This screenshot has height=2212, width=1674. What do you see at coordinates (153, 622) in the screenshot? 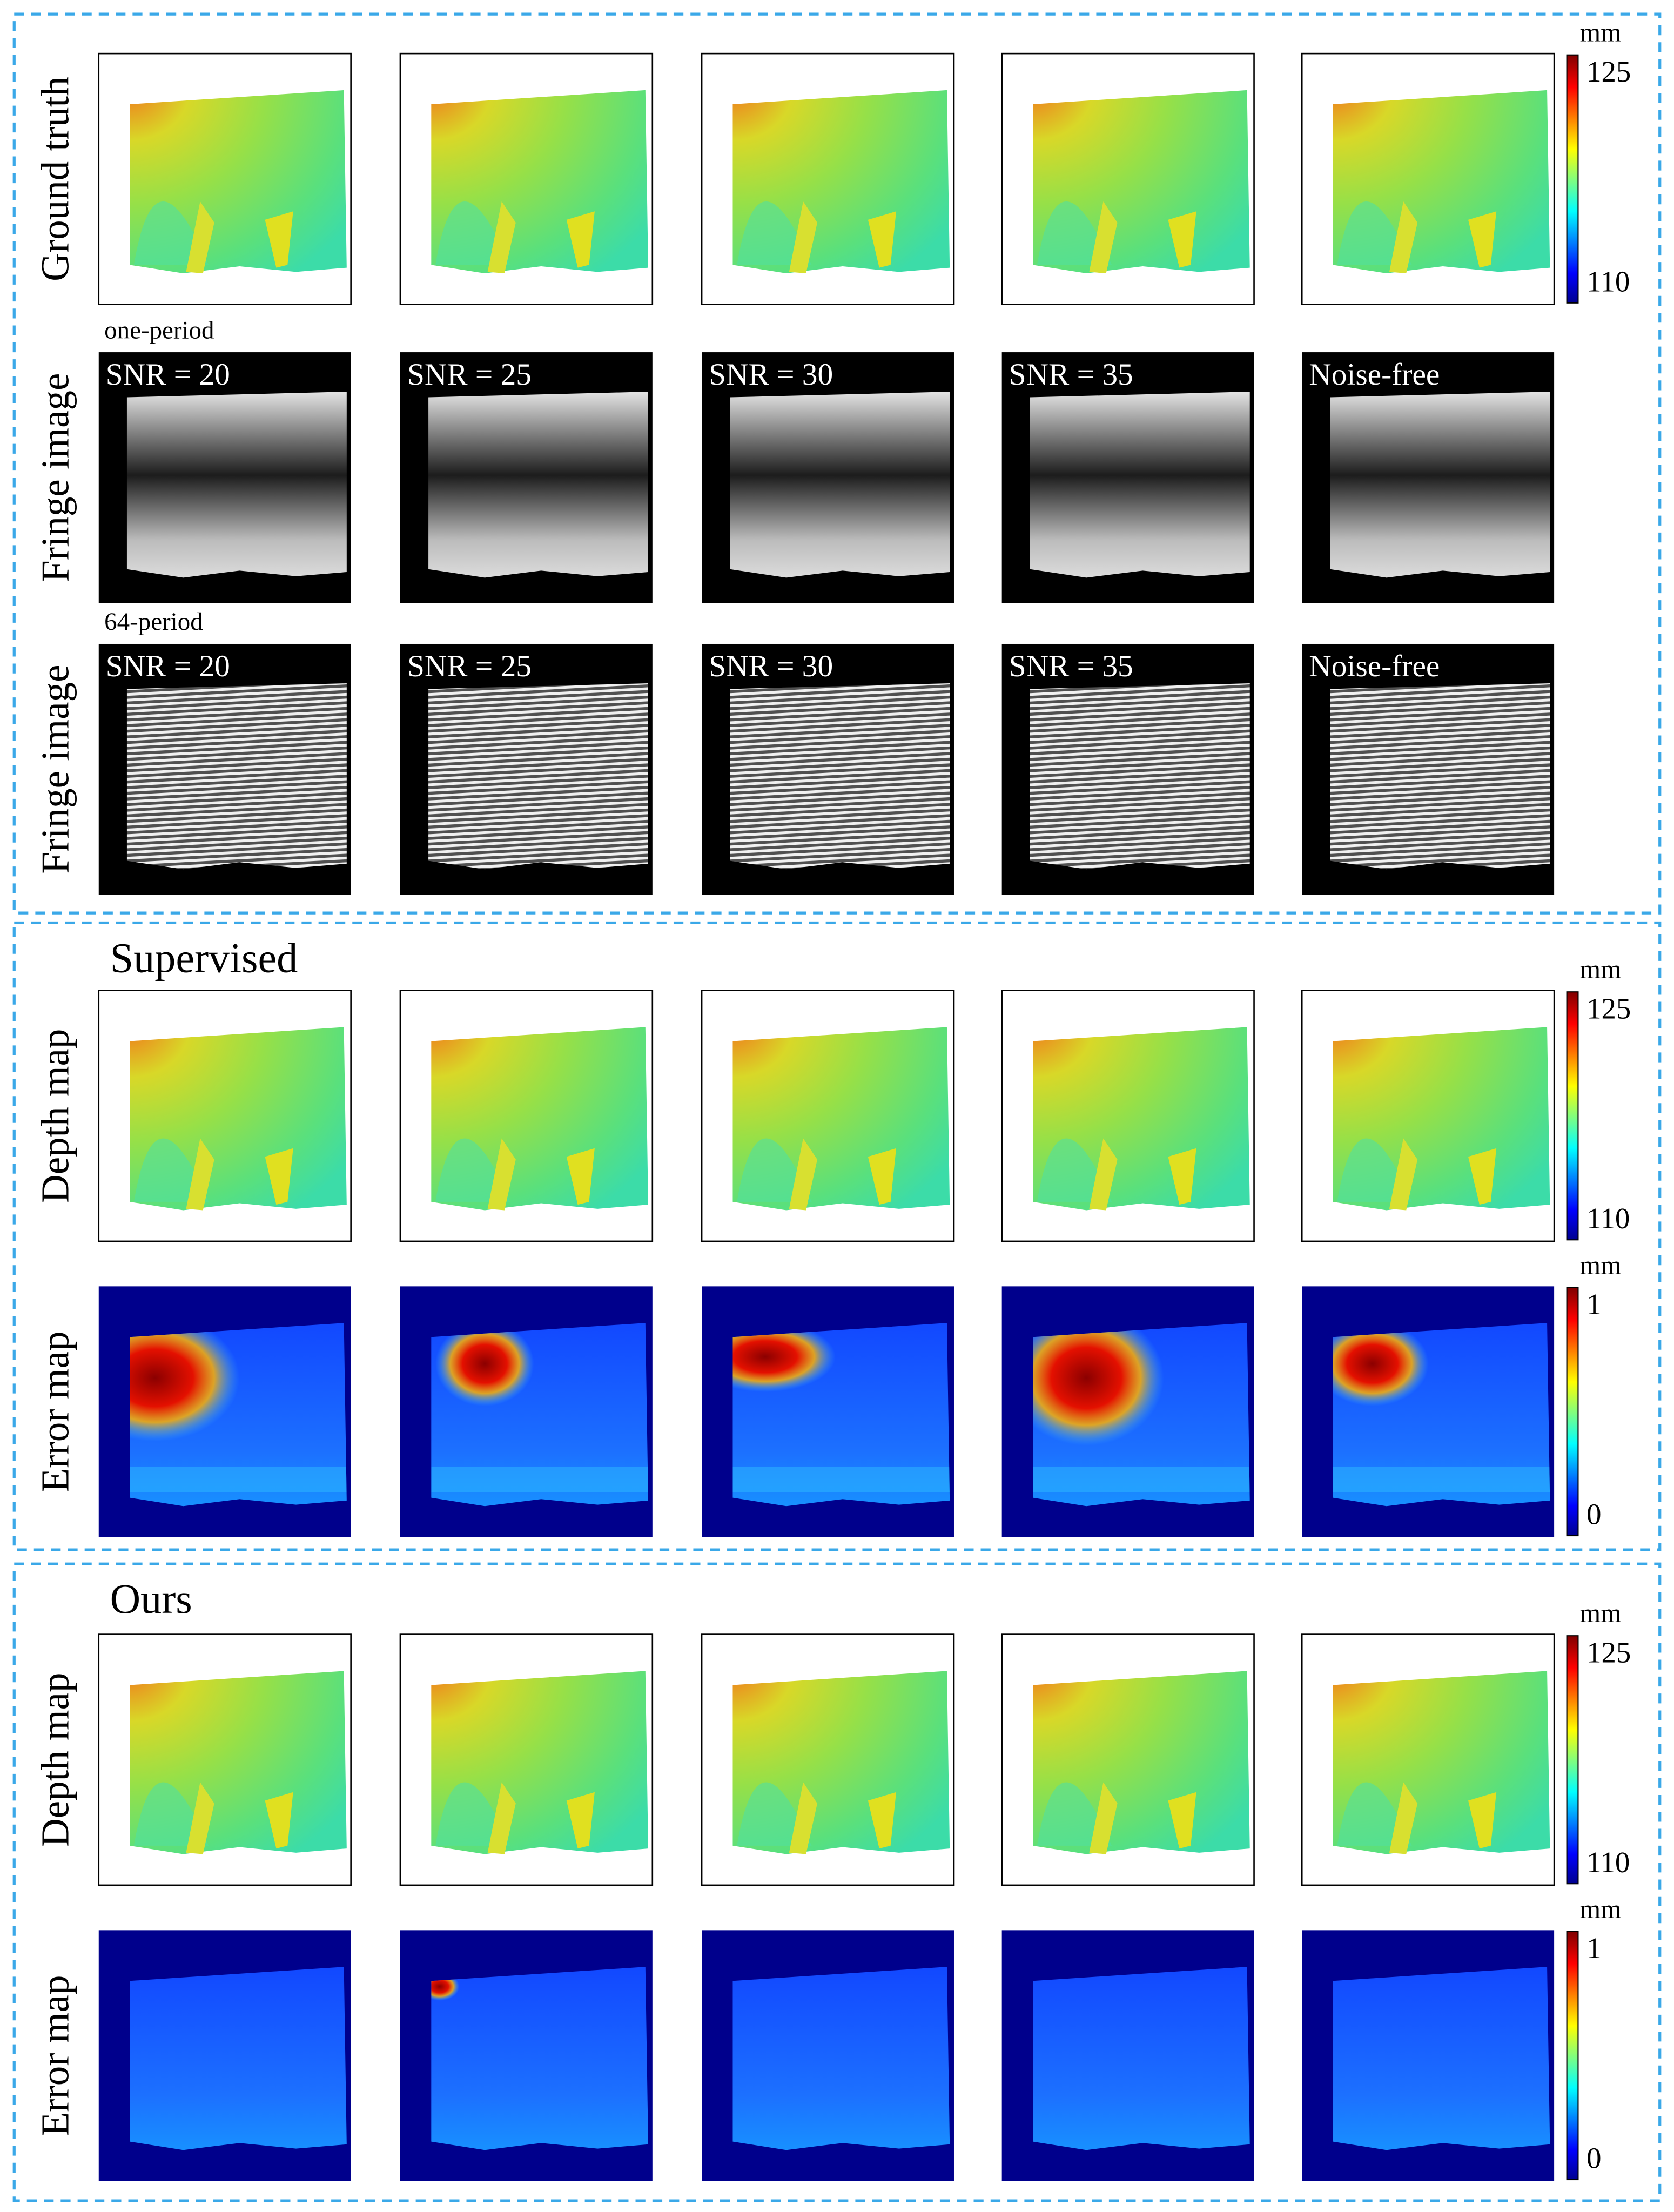
I see `row-note: 64-period` at bounding box center [153, 622].